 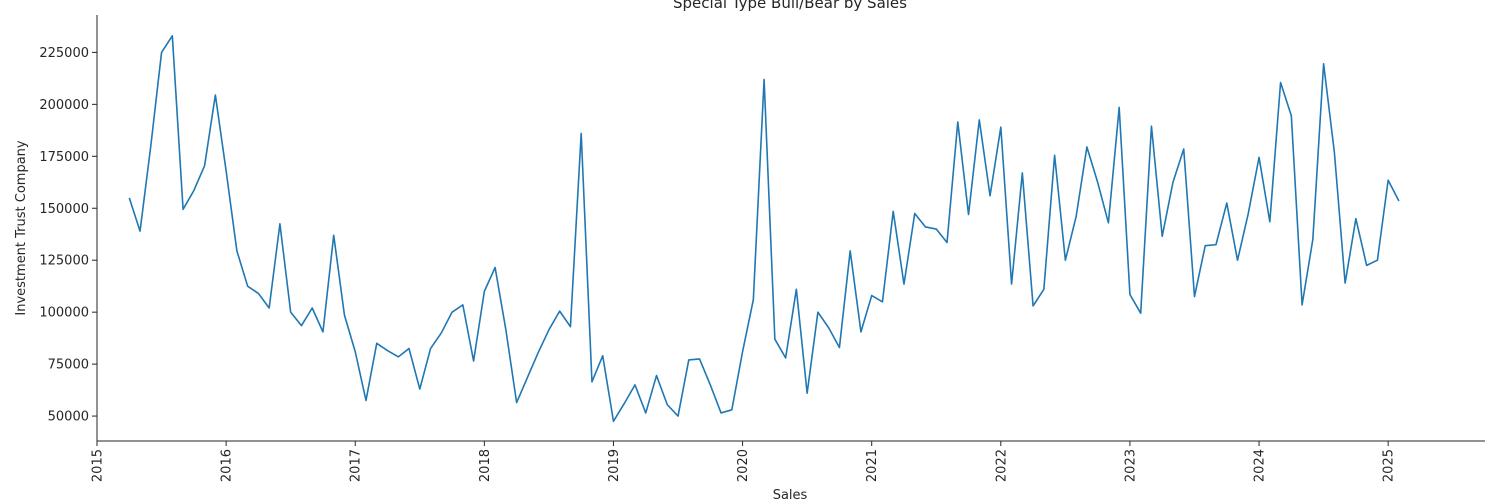 What do you see at coordinates (64, 105) in the screenshot?
I see `y-tick-label: 200000` at bounding box center [64, 105].